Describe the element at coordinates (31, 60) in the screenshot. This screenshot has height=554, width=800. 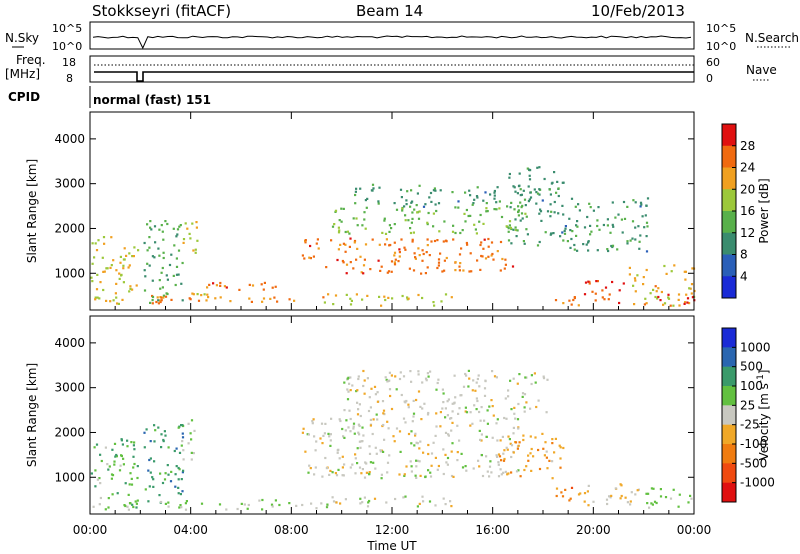
I see `freq-label: Freq.` at that location.